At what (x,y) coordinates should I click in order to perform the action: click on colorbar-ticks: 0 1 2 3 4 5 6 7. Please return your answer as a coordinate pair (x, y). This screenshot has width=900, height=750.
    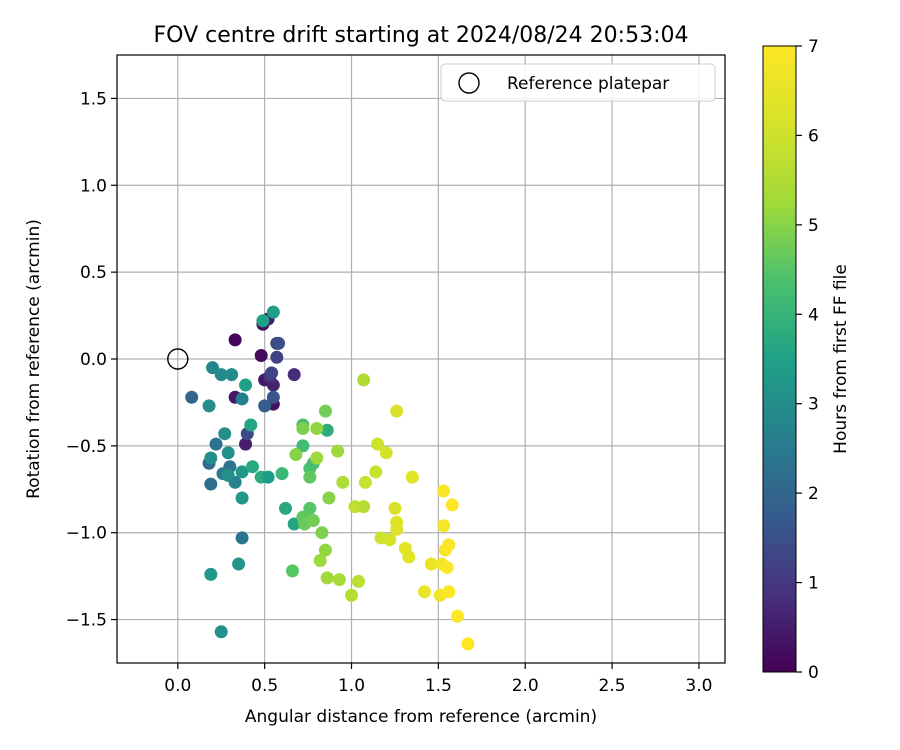
    Looking at the image, I should click on (807, 360).